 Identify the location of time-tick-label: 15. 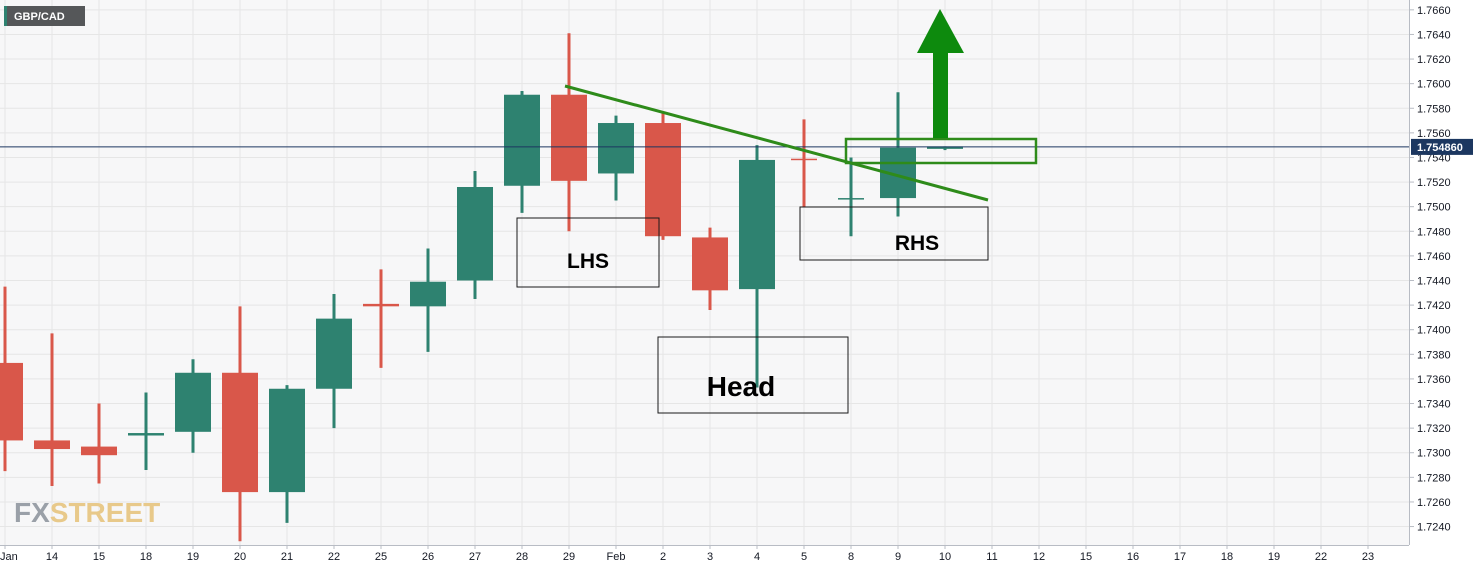
(1086, 557).